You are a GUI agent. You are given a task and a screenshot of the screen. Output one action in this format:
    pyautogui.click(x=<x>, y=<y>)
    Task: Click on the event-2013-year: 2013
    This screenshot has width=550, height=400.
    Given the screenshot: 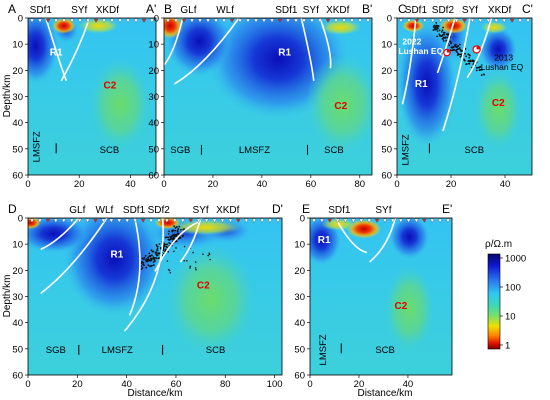 What is the action you would take?
    pyautogui.click(x=503, y=57)
    